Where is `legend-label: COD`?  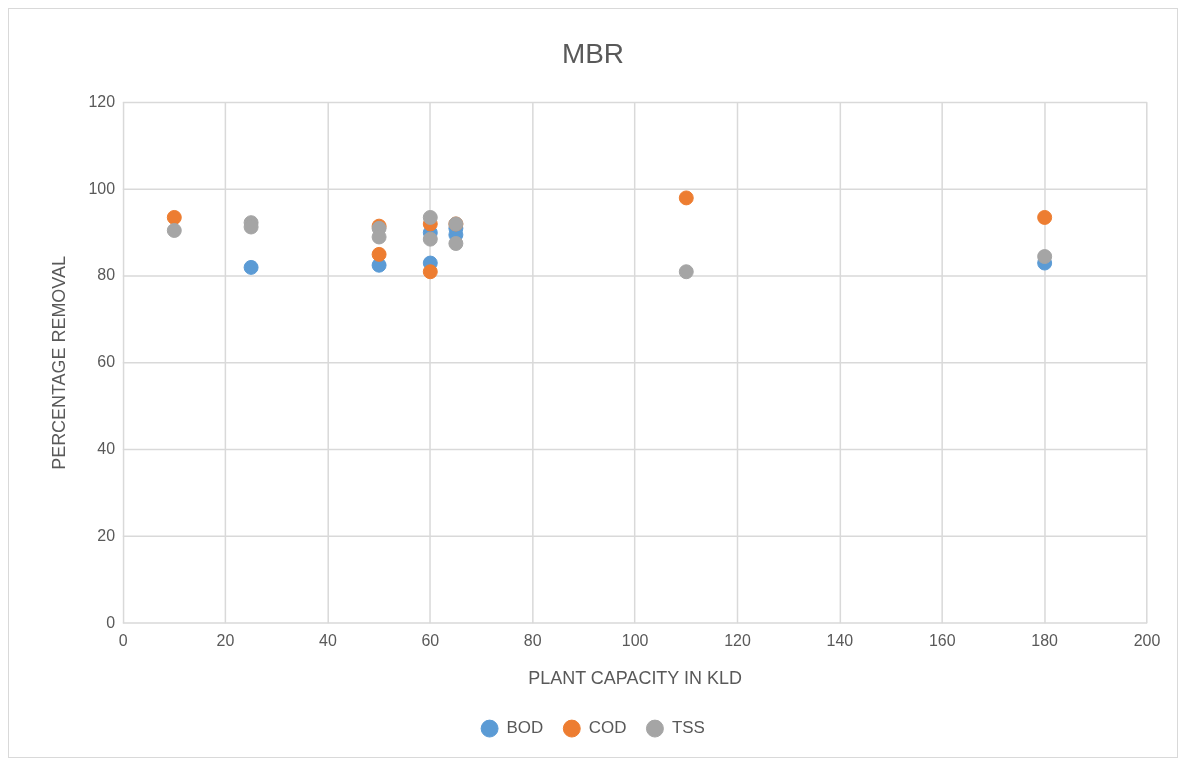
legend-label: COD is located at coordinates (607, 728).